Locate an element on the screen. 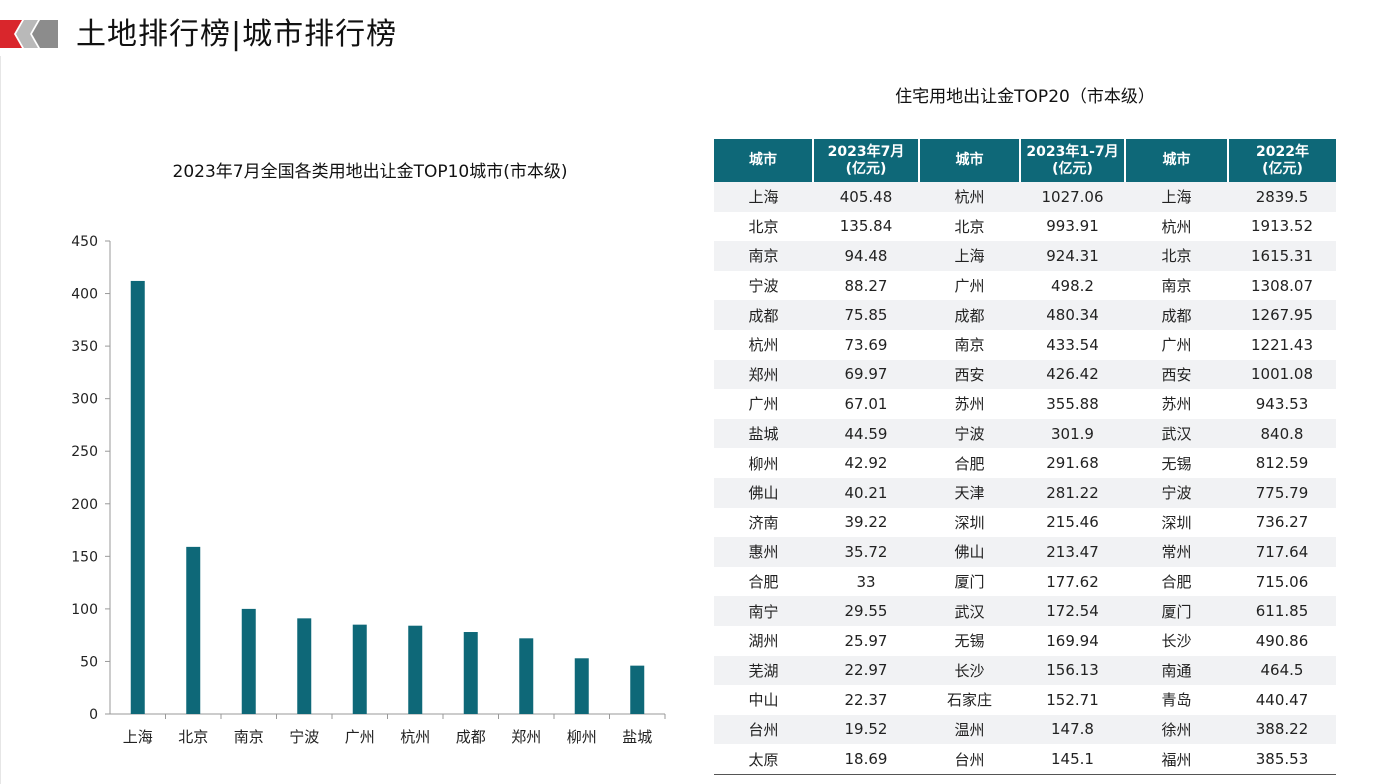 The image size is (1396, 784). x-tick-label: 柳州 is located at coordinates (582, 737).